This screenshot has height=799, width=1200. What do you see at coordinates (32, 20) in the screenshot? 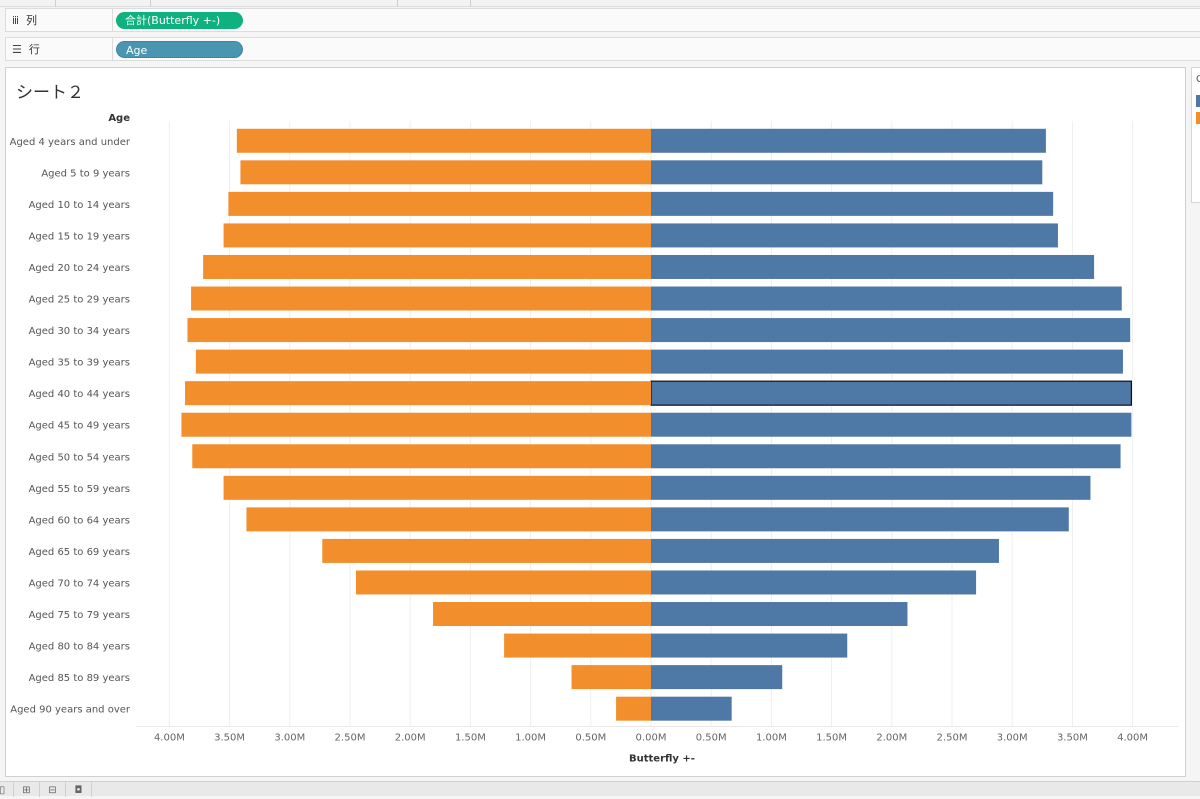
I see `columns-label-text: 列` at bounding box center [32, 20].